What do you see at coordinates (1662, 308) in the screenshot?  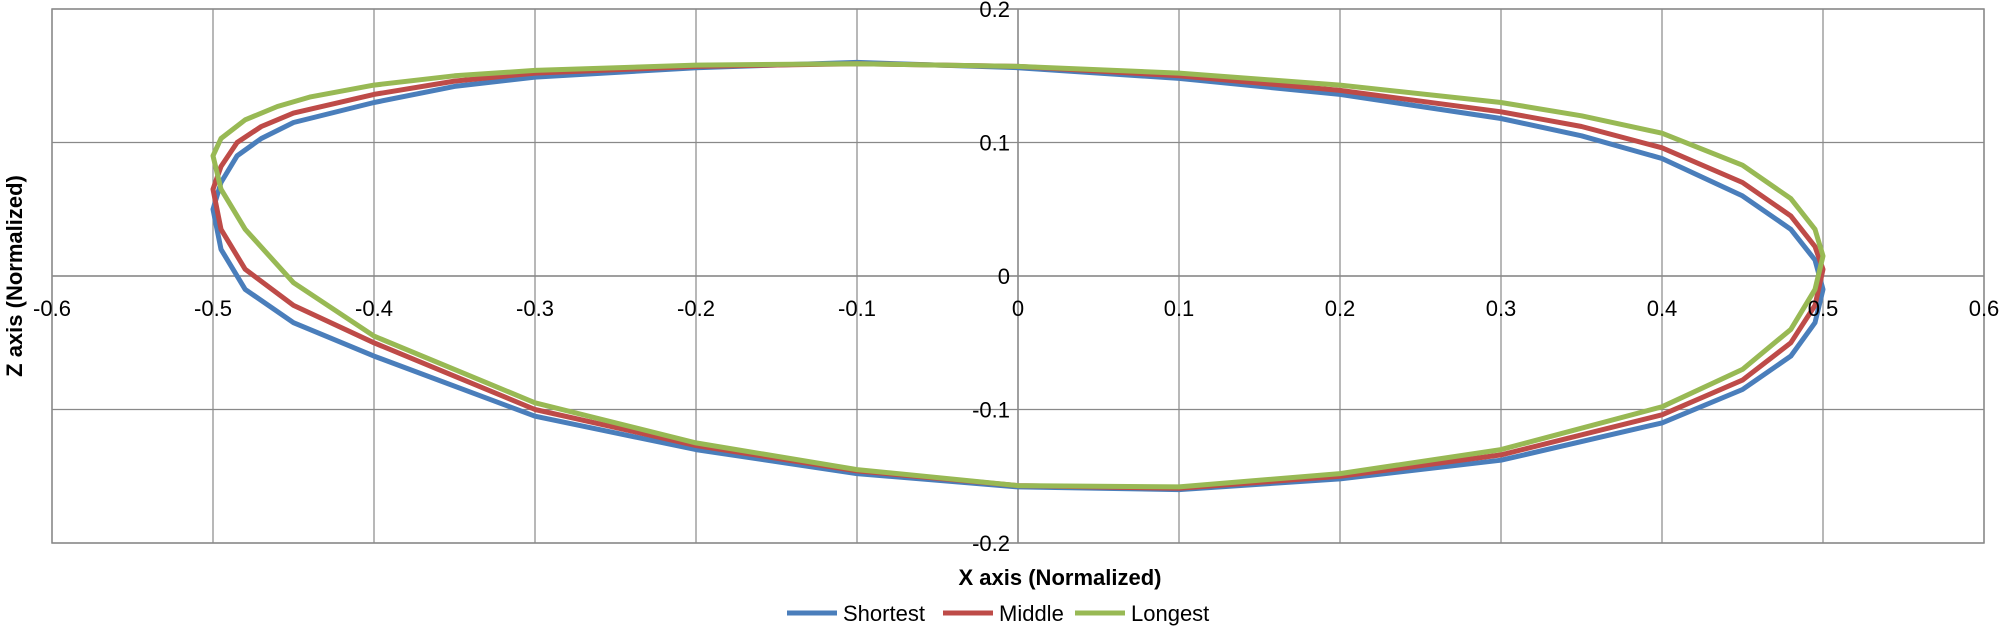 I see `x-tick-label: 0.4` at bounding box center [1662, 308].